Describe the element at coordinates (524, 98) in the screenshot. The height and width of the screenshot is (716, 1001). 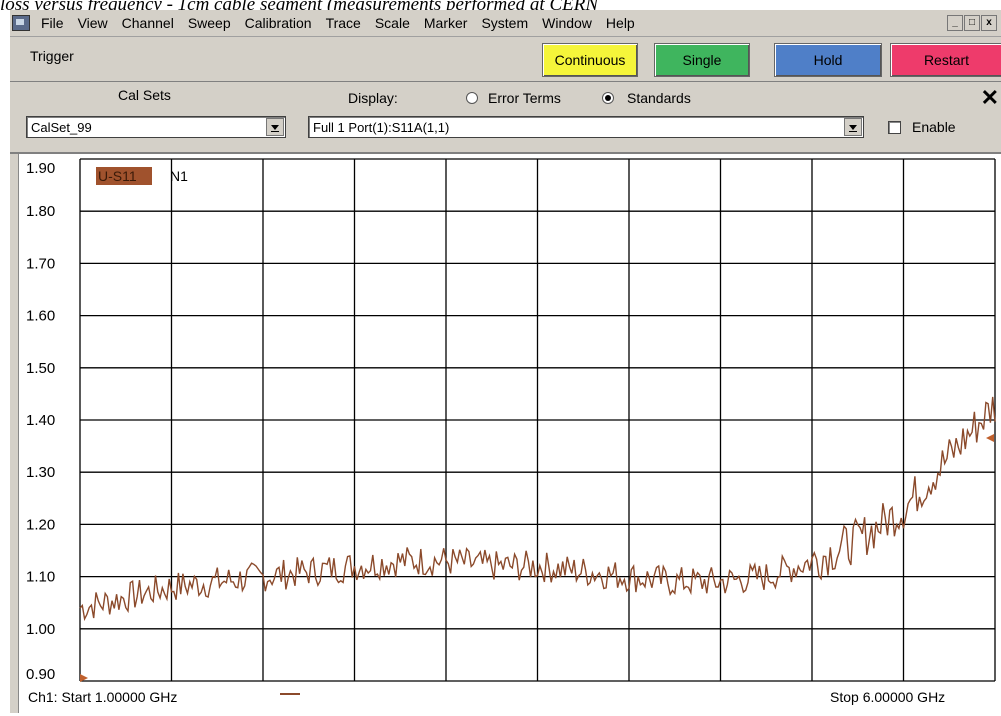
I see `error-terms-label: Error Terms` at that location.